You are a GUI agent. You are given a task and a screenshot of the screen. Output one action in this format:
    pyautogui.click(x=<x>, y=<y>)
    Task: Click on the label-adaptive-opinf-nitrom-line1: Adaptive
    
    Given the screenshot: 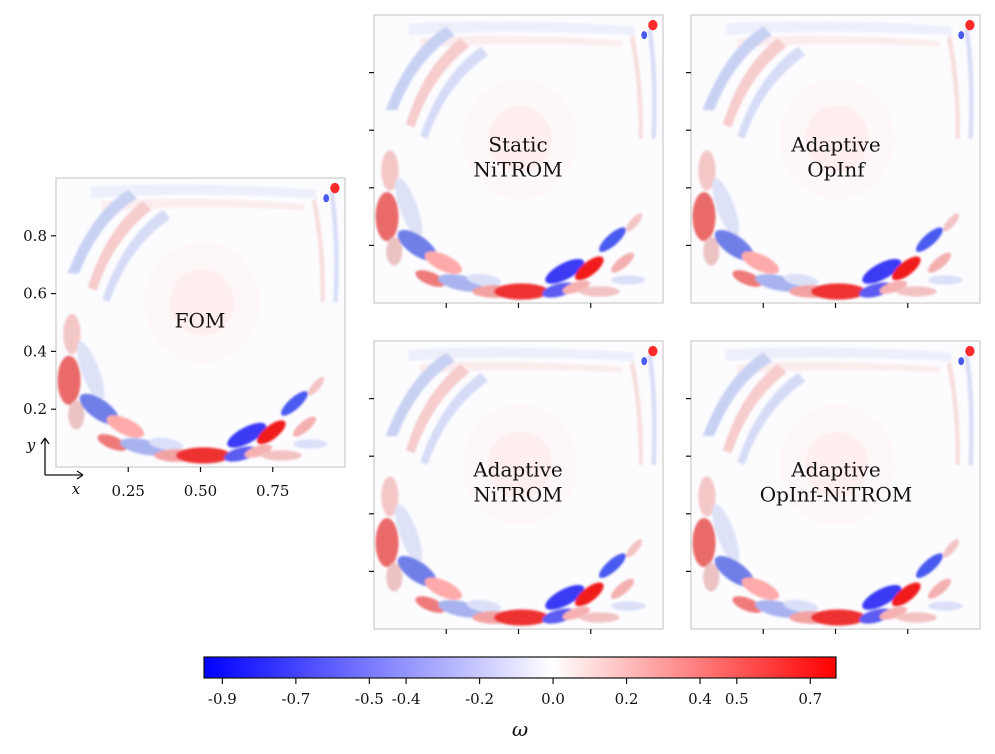 What is the action you would take?
    pyautogui.click(x=835, y=470)
    